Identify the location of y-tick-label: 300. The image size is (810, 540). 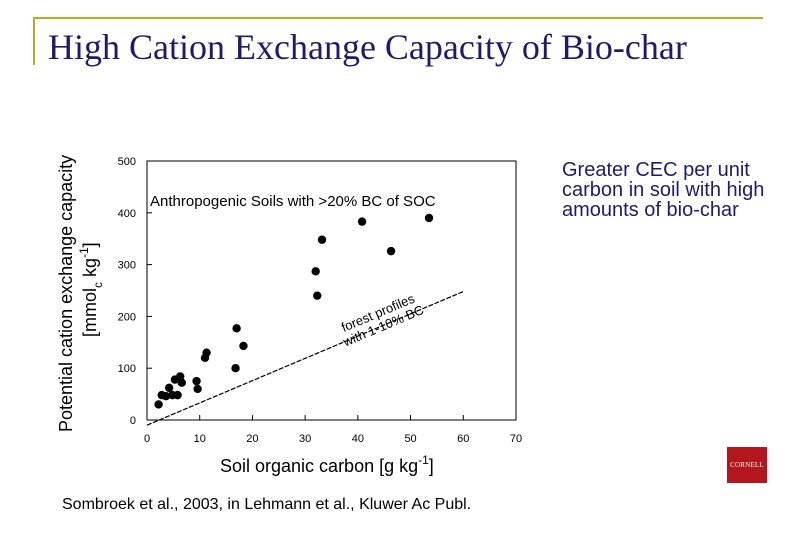
(127, 266).